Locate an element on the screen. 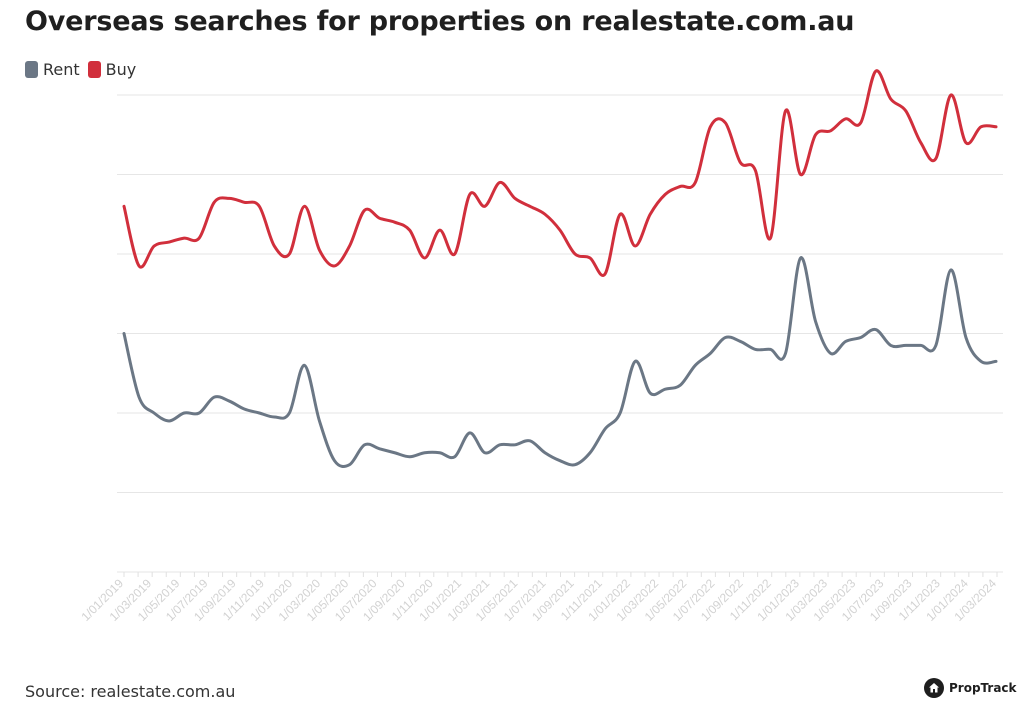 This screenshot has width=1033, height=720. legend-swatch-buy is located at coordinates (94, 69).